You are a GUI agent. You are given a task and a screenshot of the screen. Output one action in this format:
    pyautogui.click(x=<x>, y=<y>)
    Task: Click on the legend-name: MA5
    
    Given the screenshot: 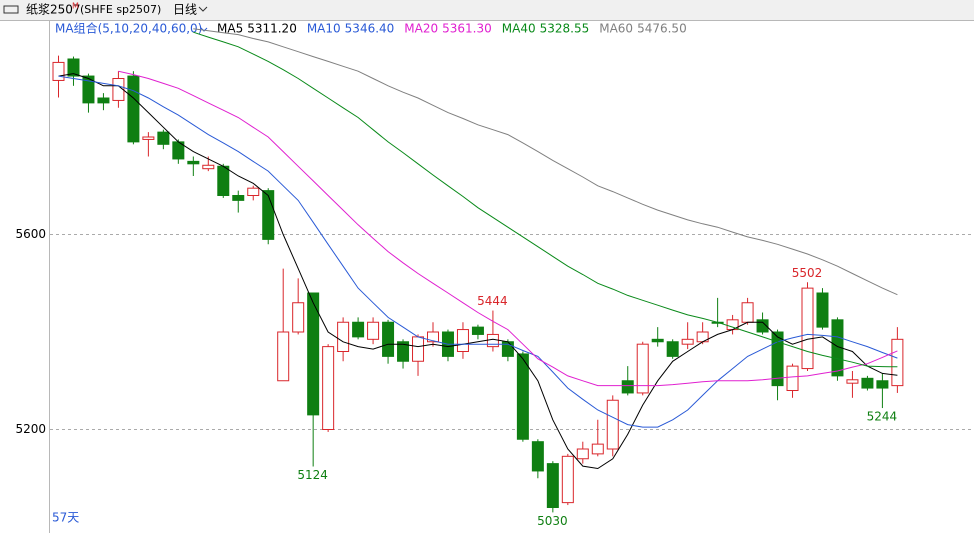 What is the action you would take?
    pyautogui.click(x=230, y=29)
    